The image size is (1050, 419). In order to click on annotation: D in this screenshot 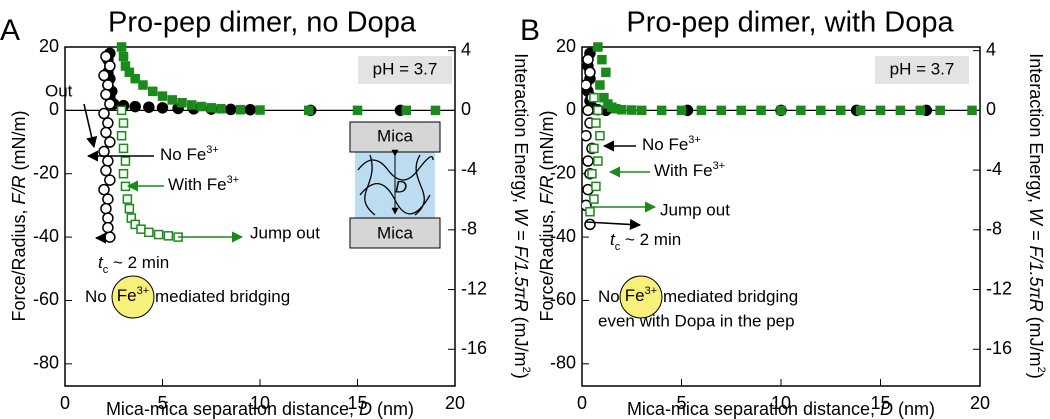, I will do `click(401, 186)`.